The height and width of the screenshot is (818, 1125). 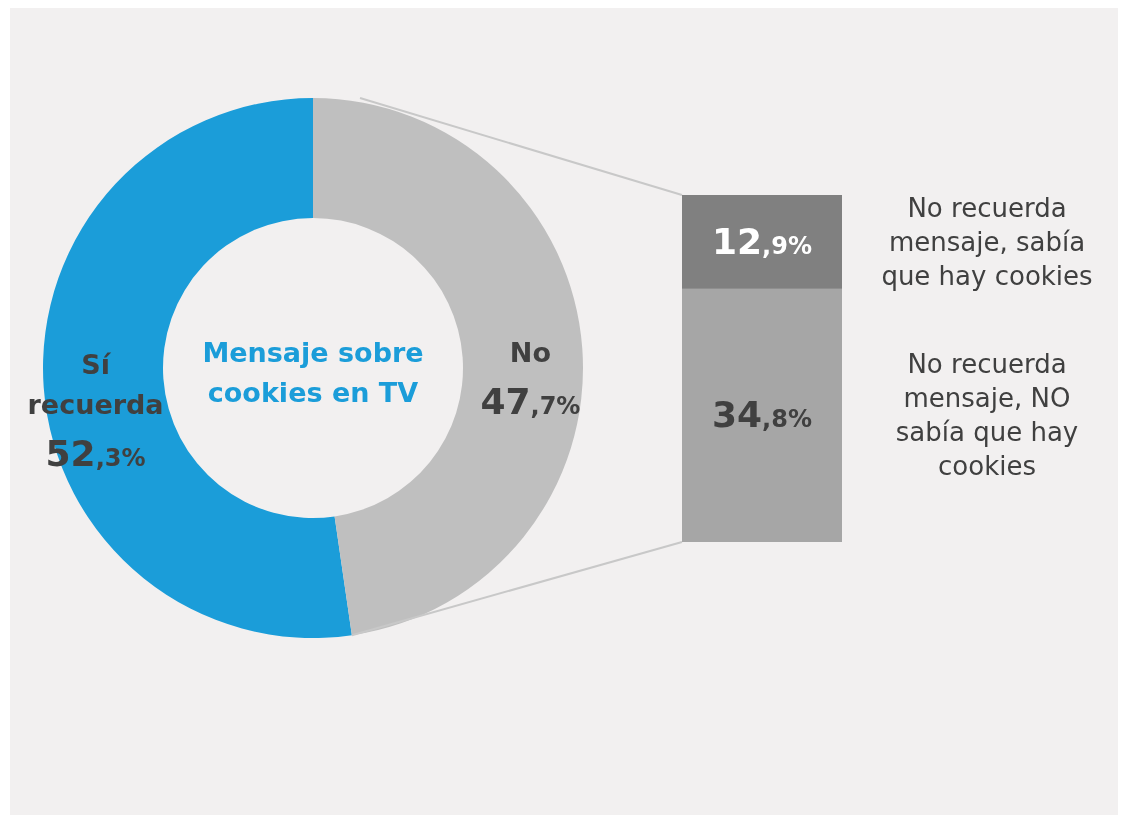 What do you see at coordinates (530, 402) in the screenshot?
I see `data-label: 47,7%` at bounding box center [530, 402].